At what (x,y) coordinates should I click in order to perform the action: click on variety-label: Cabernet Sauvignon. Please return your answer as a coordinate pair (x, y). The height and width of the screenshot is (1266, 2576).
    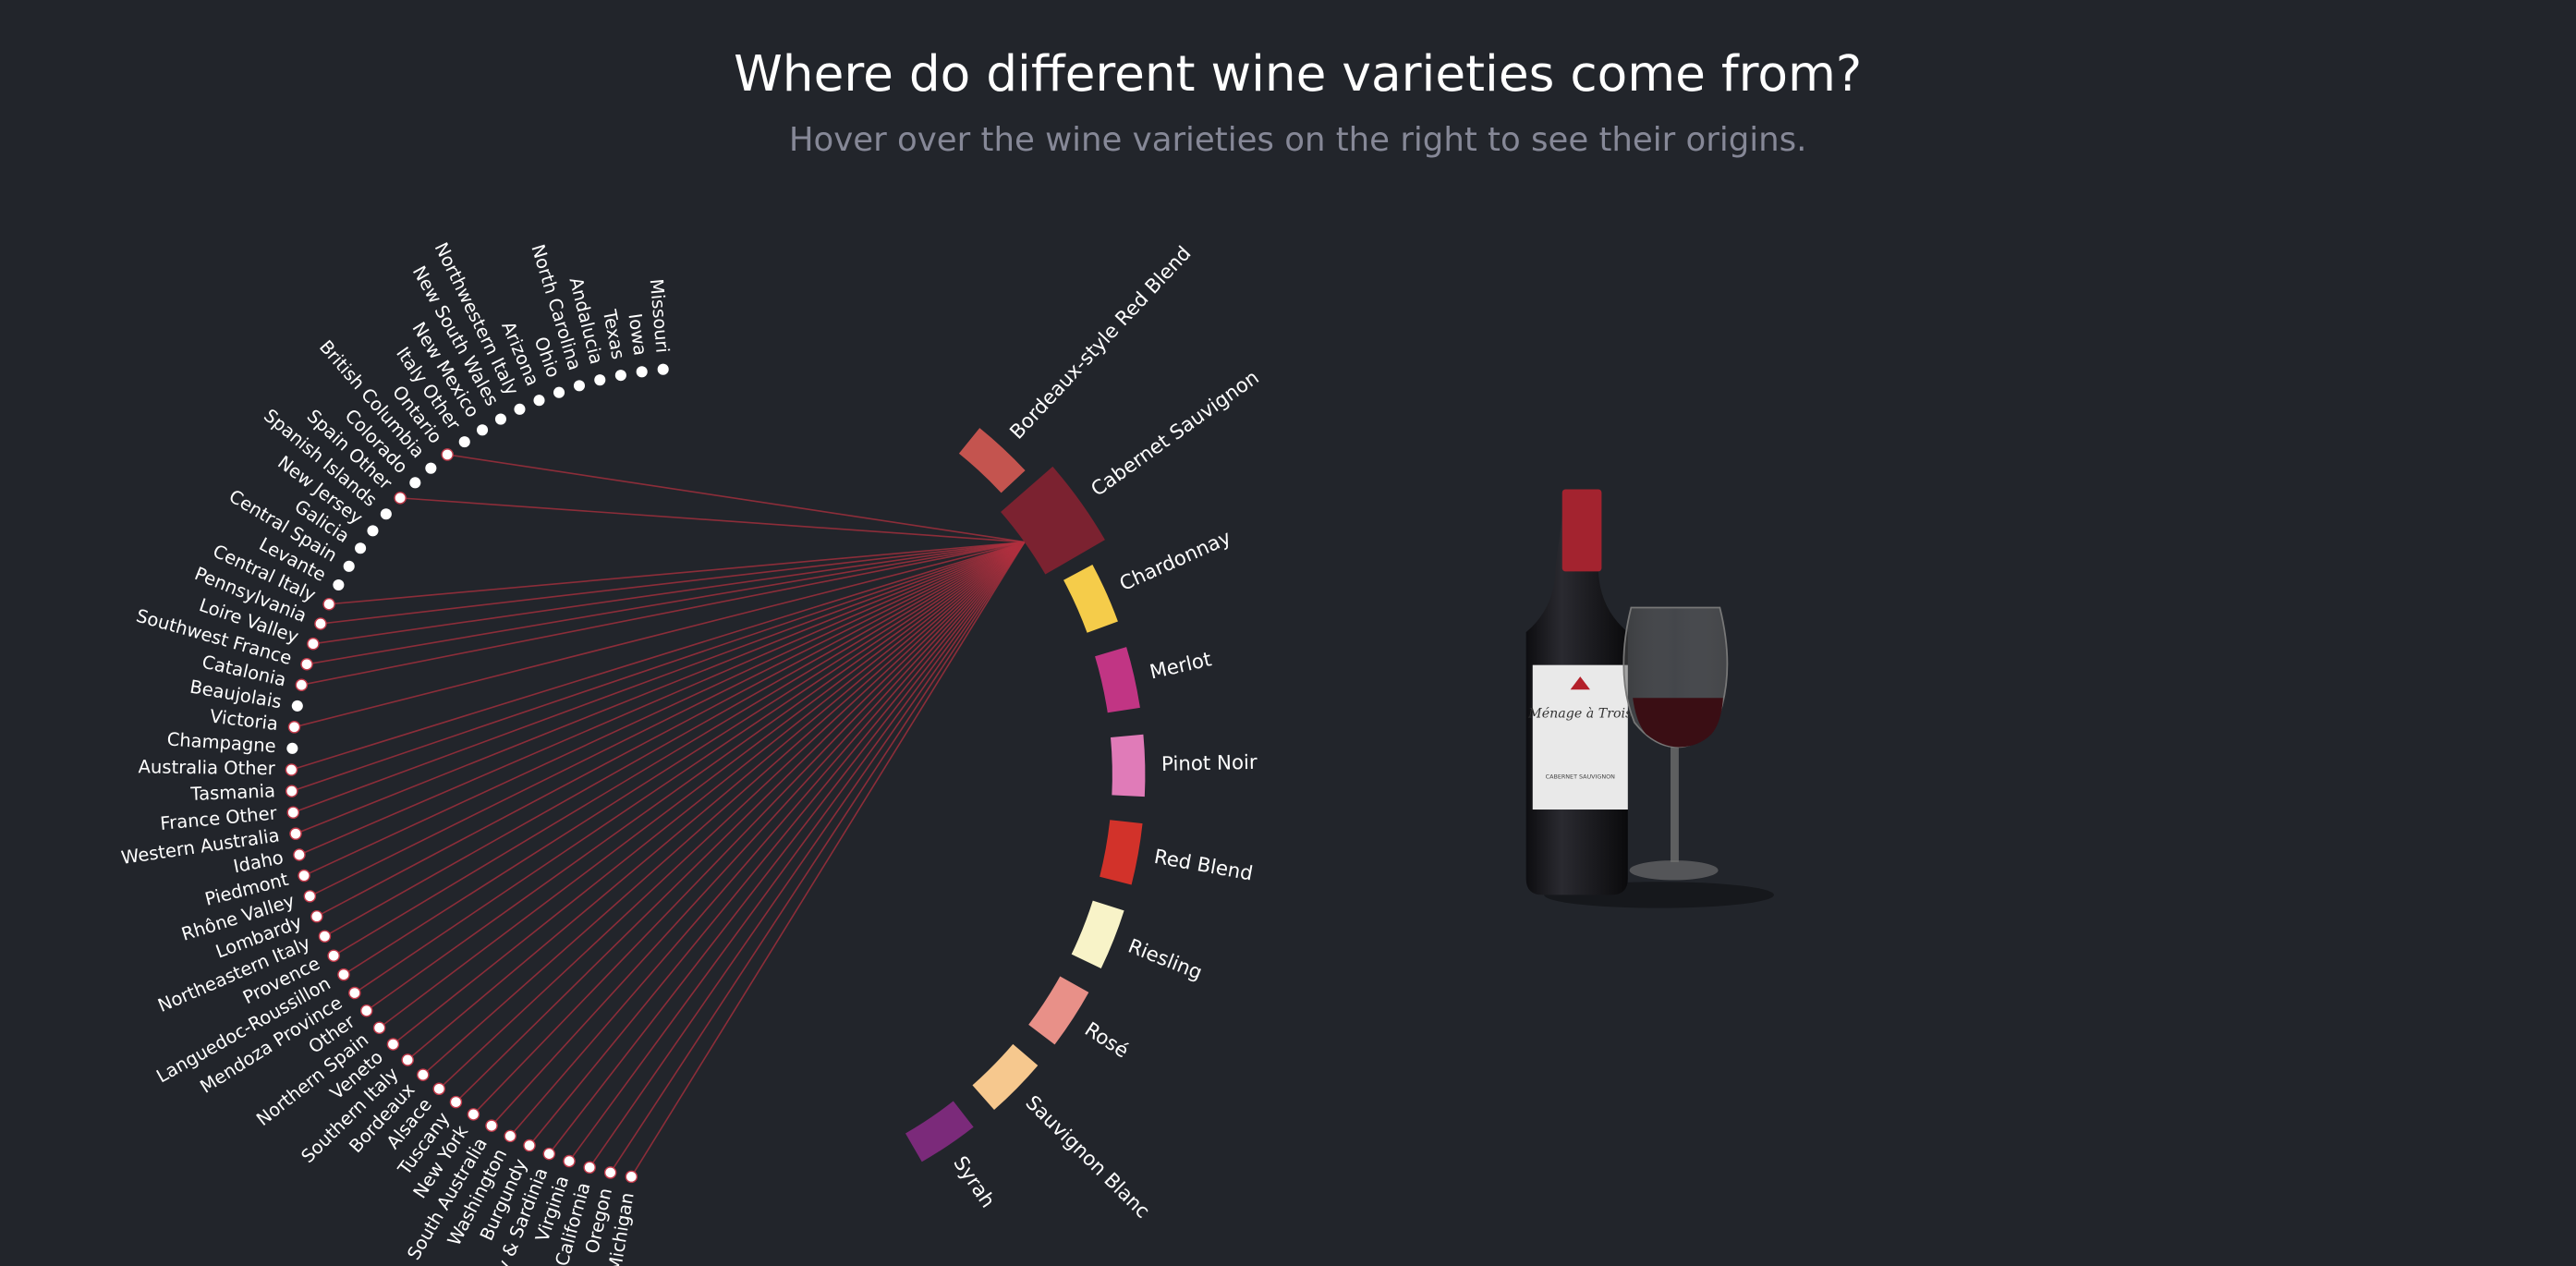
    Looking at the image, I should click on (1175, 433).